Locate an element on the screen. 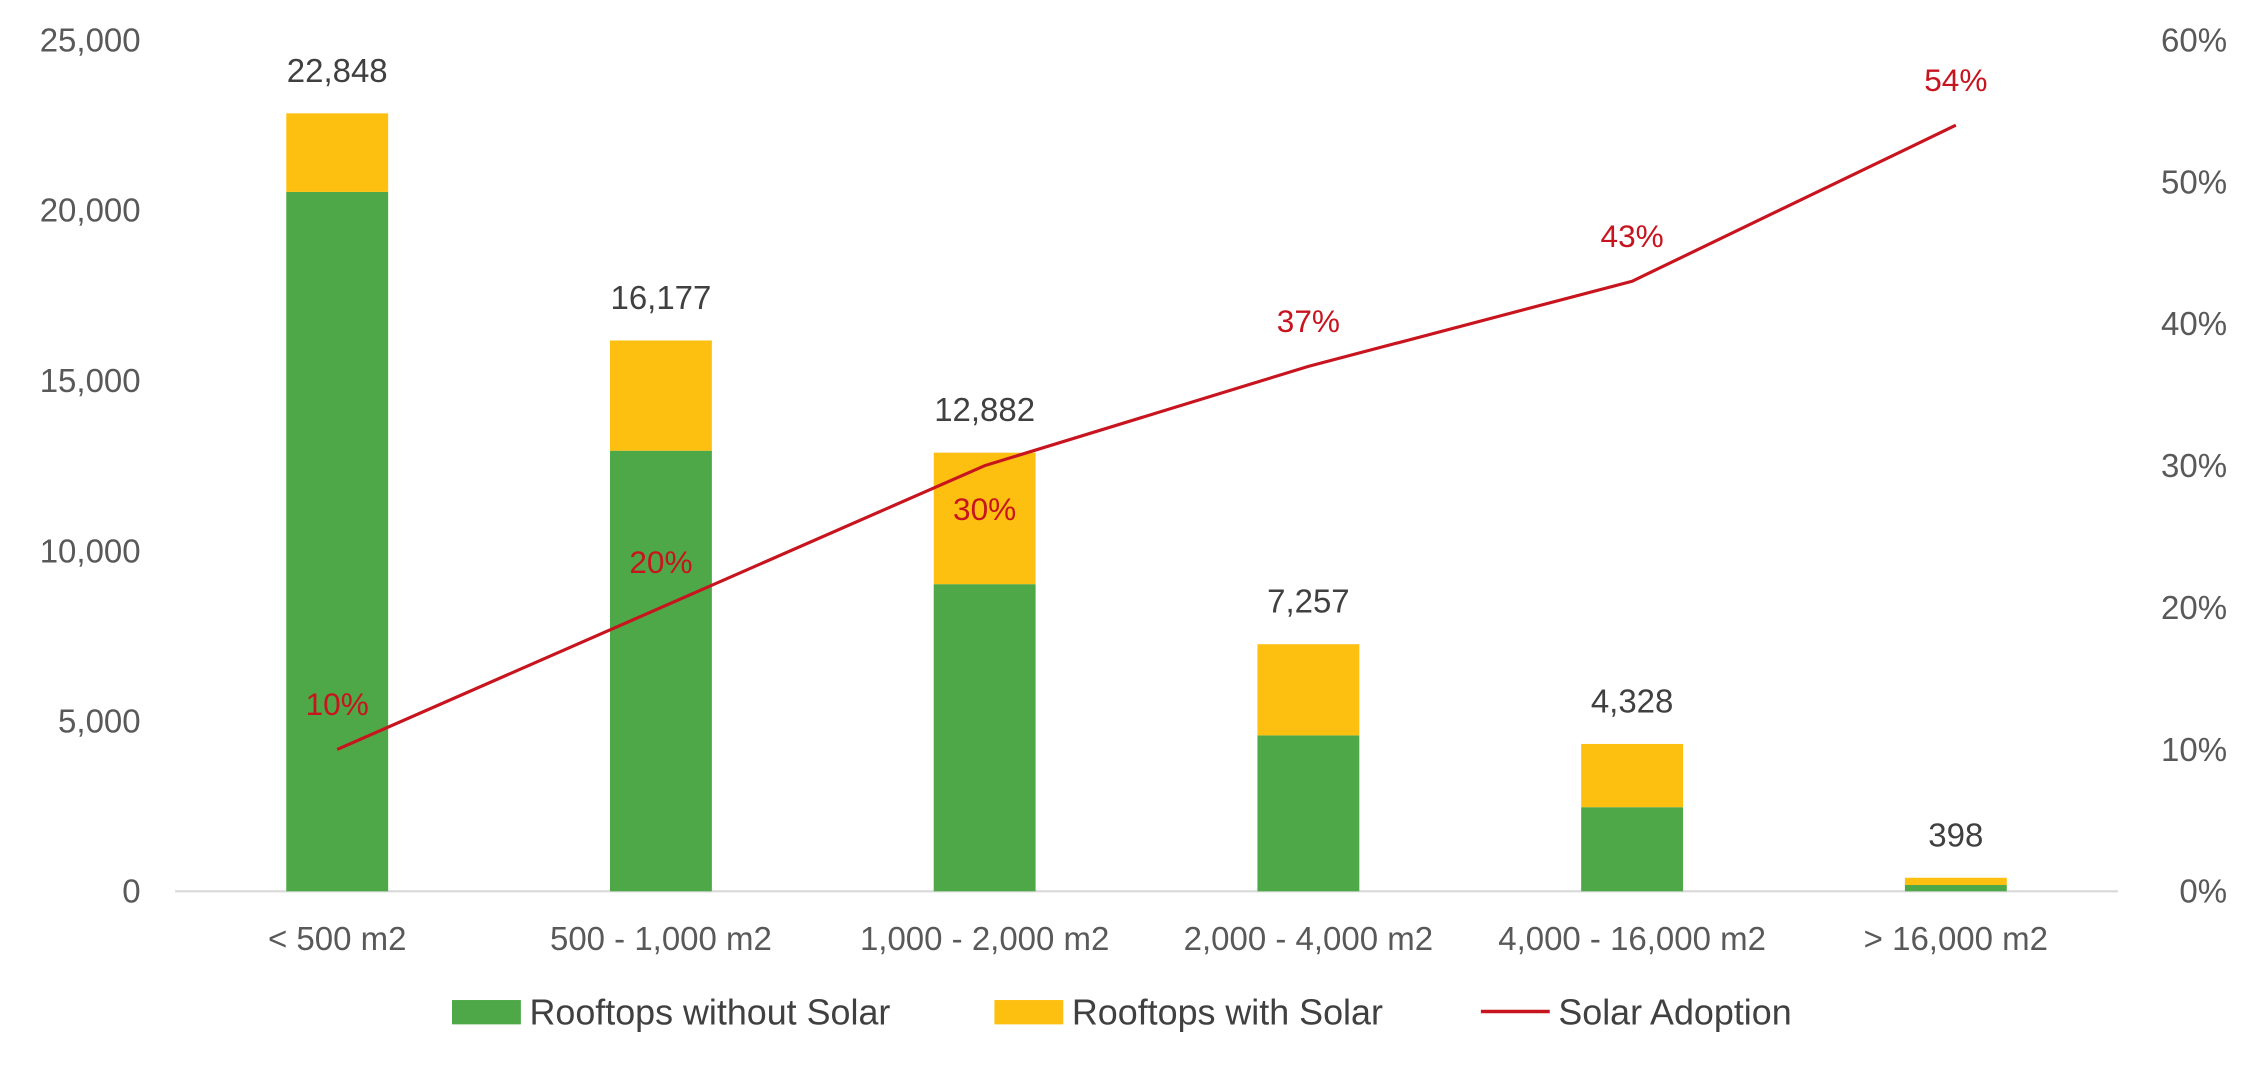 The width and height of the screenshot is (2250, 1073). legend-swatch-with-solar is located at coordinates (1029, 1012).